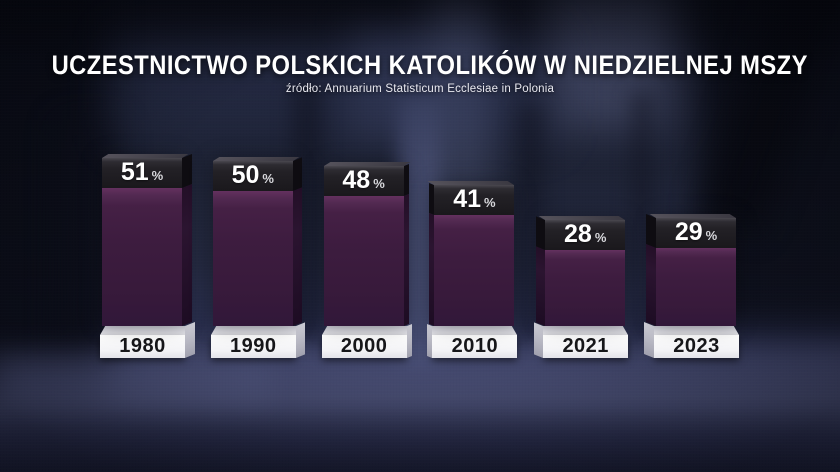  I want to click on bar-value-cap: 48%, so click(363, 181).